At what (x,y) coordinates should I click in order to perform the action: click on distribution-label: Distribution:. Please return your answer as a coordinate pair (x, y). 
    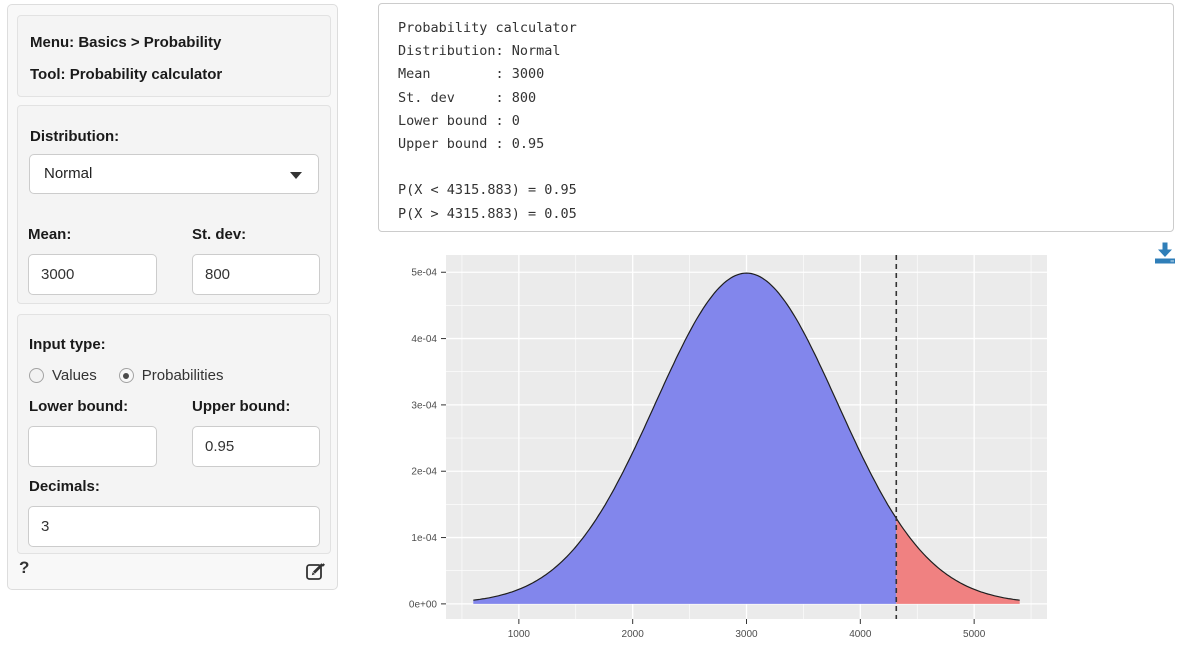
    Looking at the image, I should click on (75, 136).